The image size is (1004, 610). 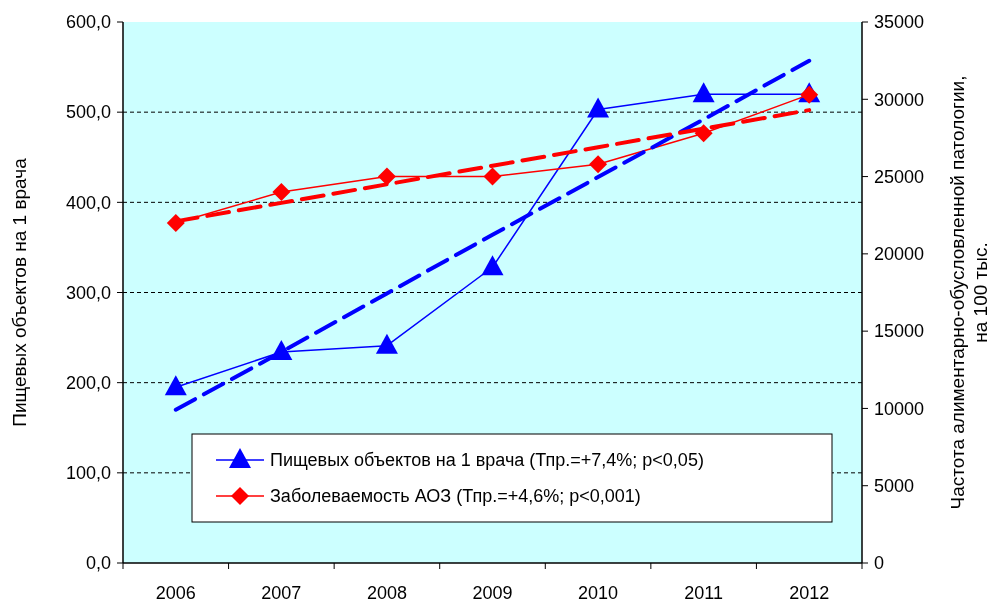 I want to click on x-tick-label: 2008, so click(x=386, y=593).